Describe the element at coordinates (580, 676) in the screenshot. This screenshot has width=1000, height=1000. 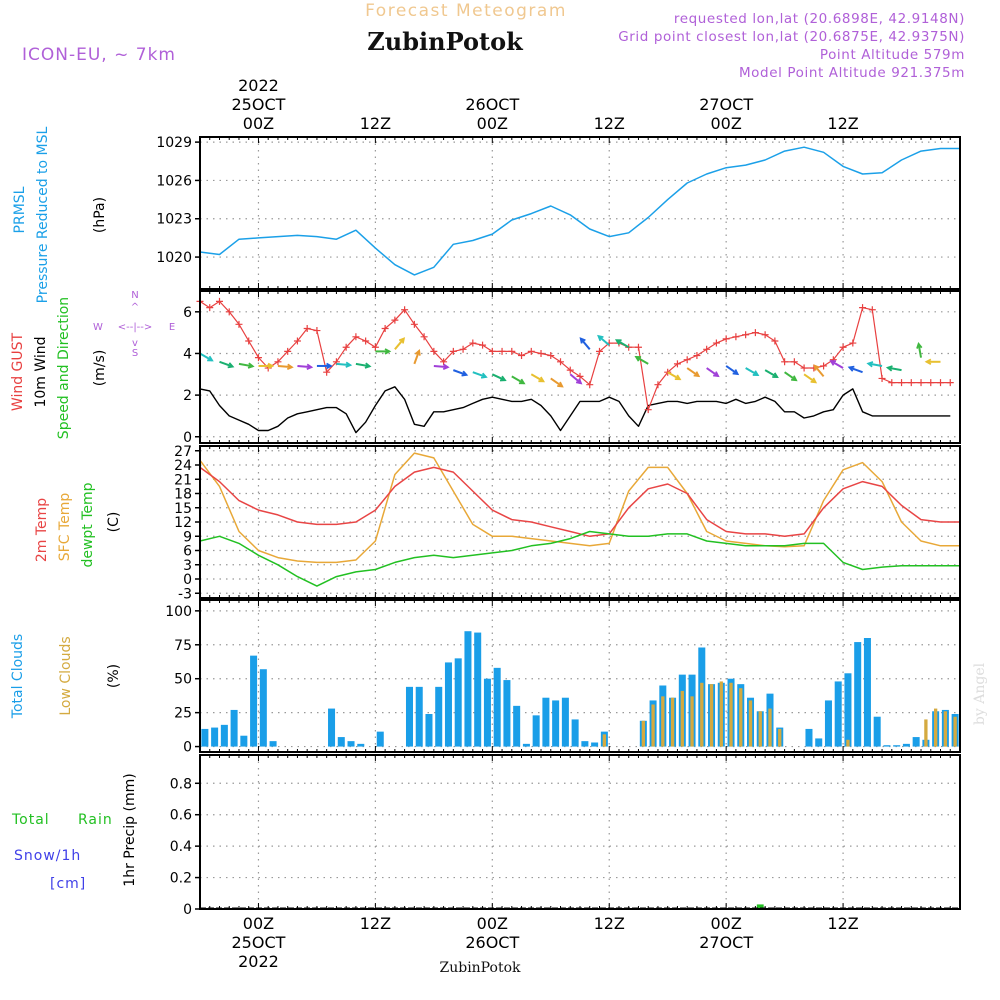
I see `clouds-panel-frame` at that location.